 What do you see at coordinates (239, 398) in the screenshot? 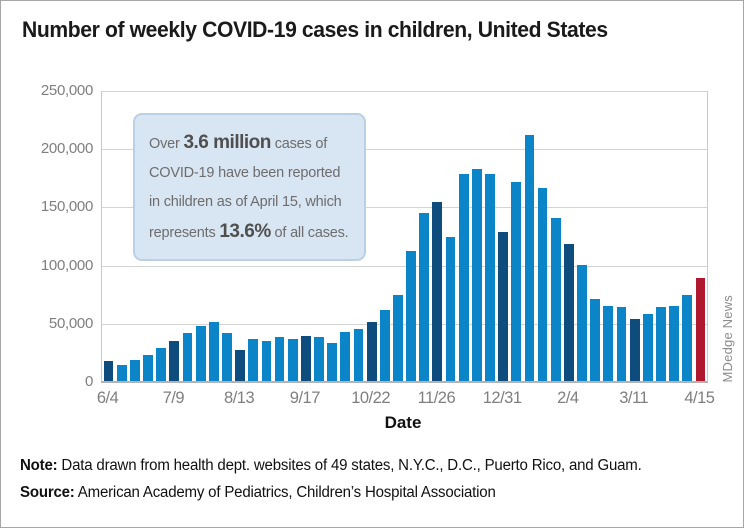
I see `x-axis-tick-label: 8/13` at bounding box center [239, 398].